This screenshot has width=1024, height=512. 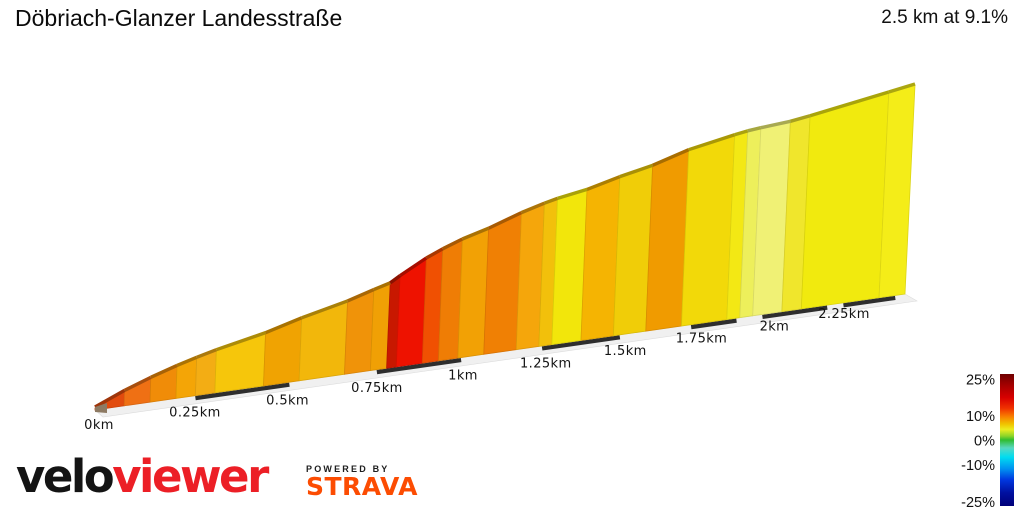 I want to click on climb-summary: 2.5 km at 9.1%, so click(x=944, y=17).